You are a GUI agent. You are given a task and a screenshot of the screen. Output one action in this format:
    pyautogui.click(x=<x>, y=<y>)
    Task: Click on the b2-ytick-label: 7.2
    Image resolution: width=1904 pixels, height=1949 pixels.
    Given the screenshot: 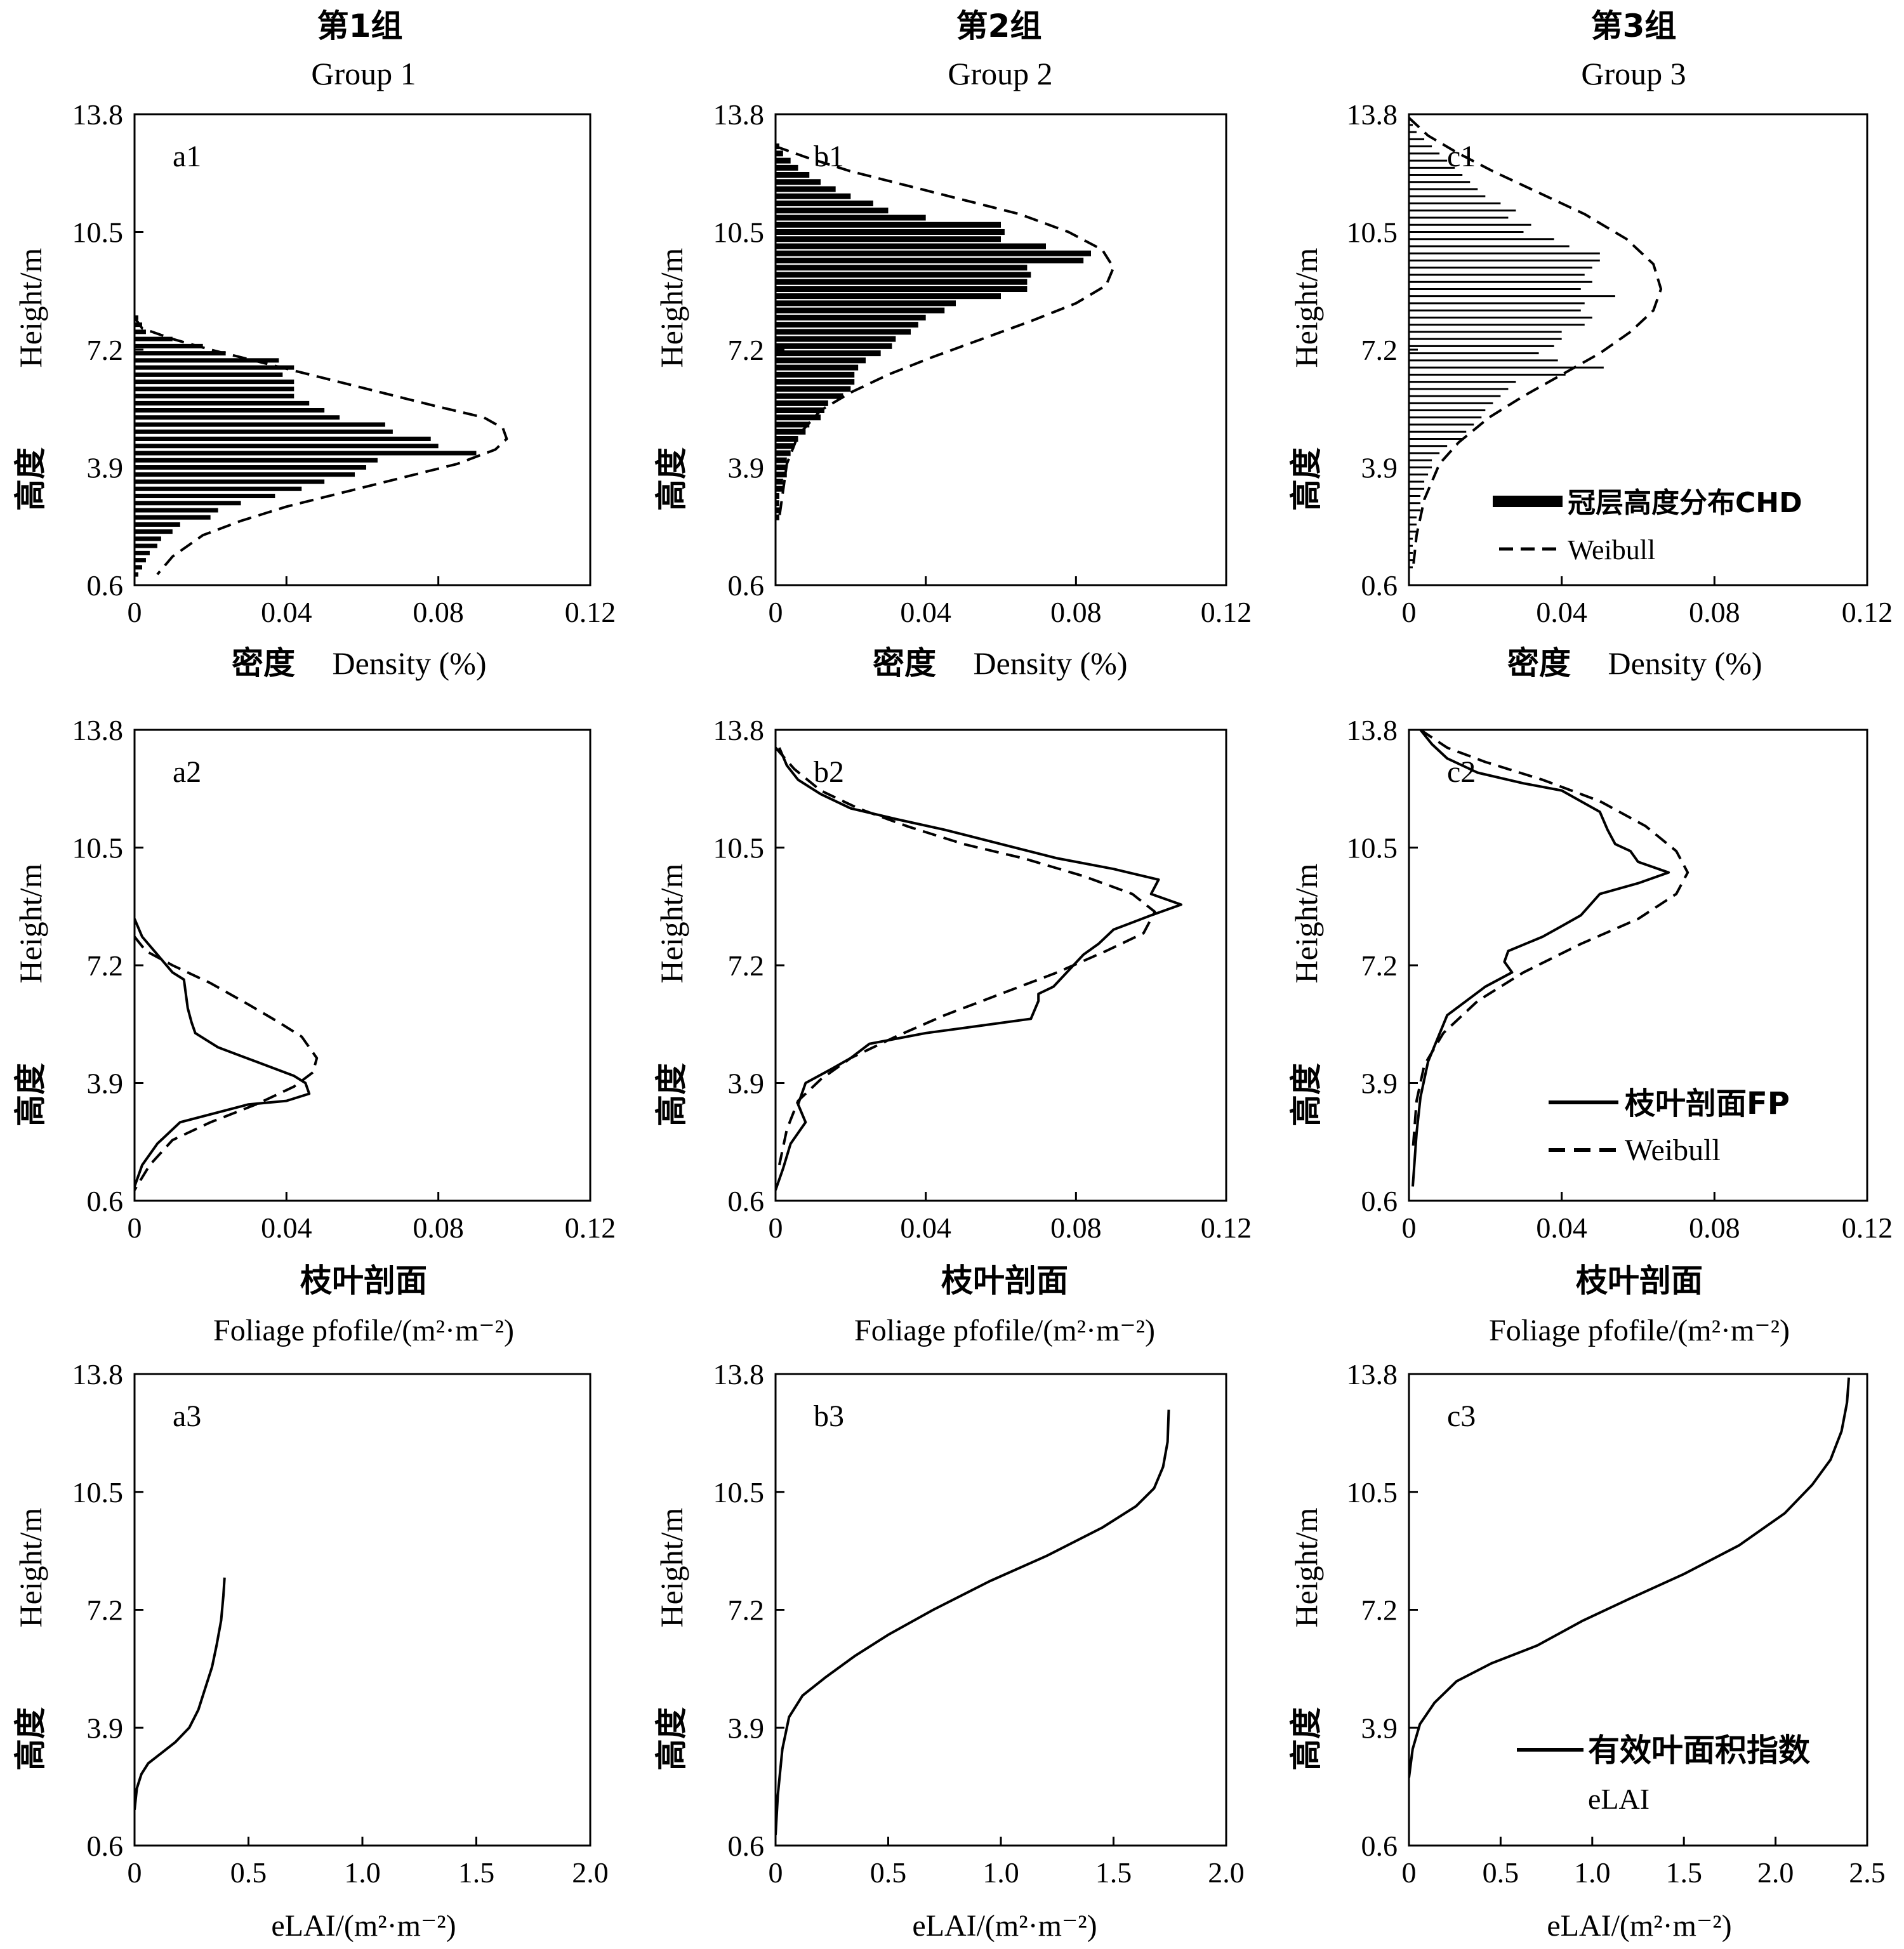 What is the action you would take?
    pyautogui.click(x=746, y=966)
    